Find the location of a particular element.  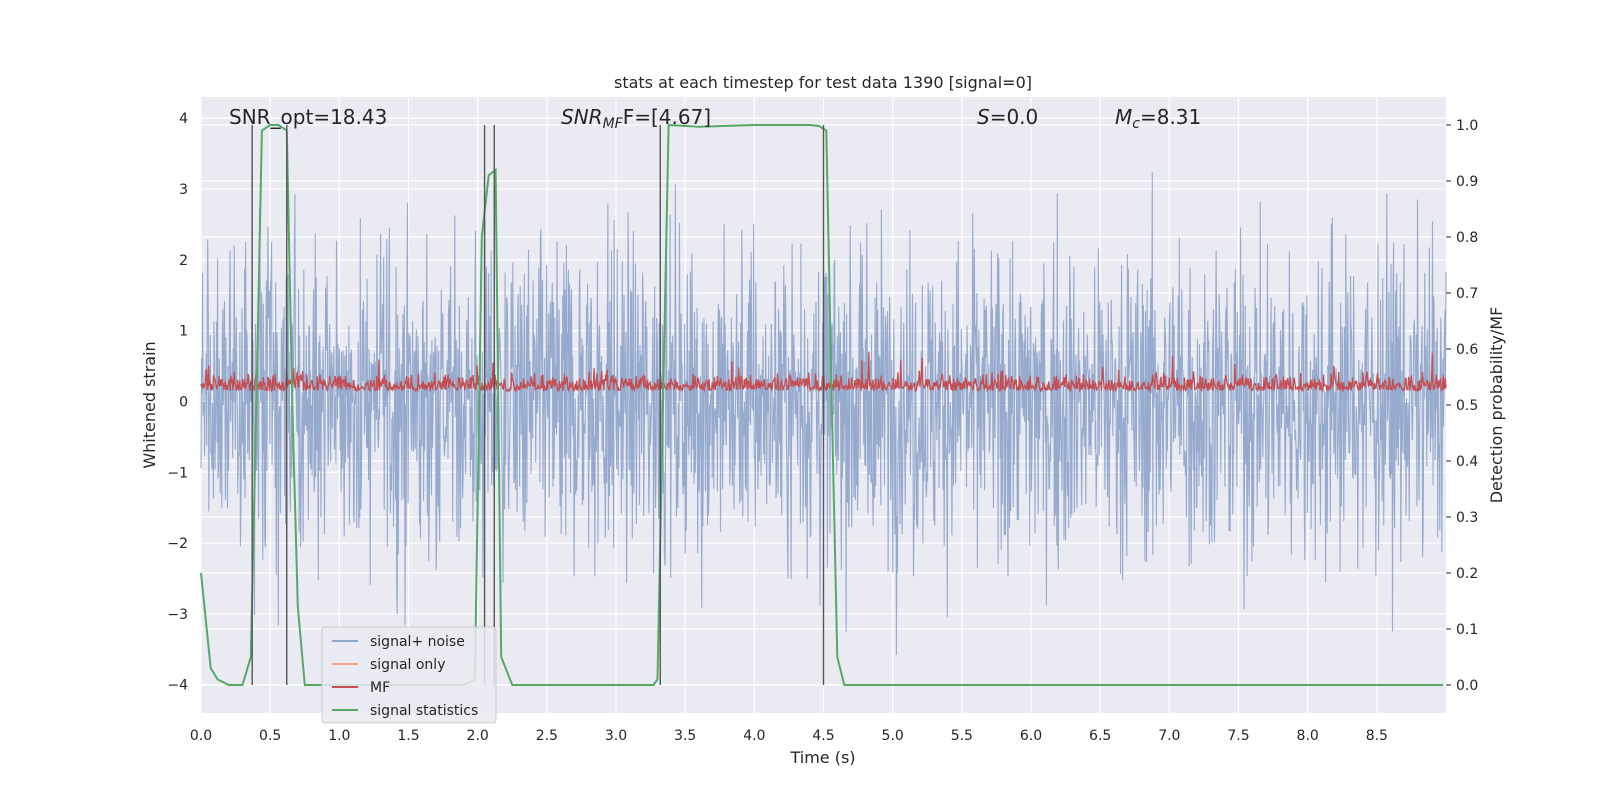

annotation-mc-sub: c is located at coordinates (1136, 124).